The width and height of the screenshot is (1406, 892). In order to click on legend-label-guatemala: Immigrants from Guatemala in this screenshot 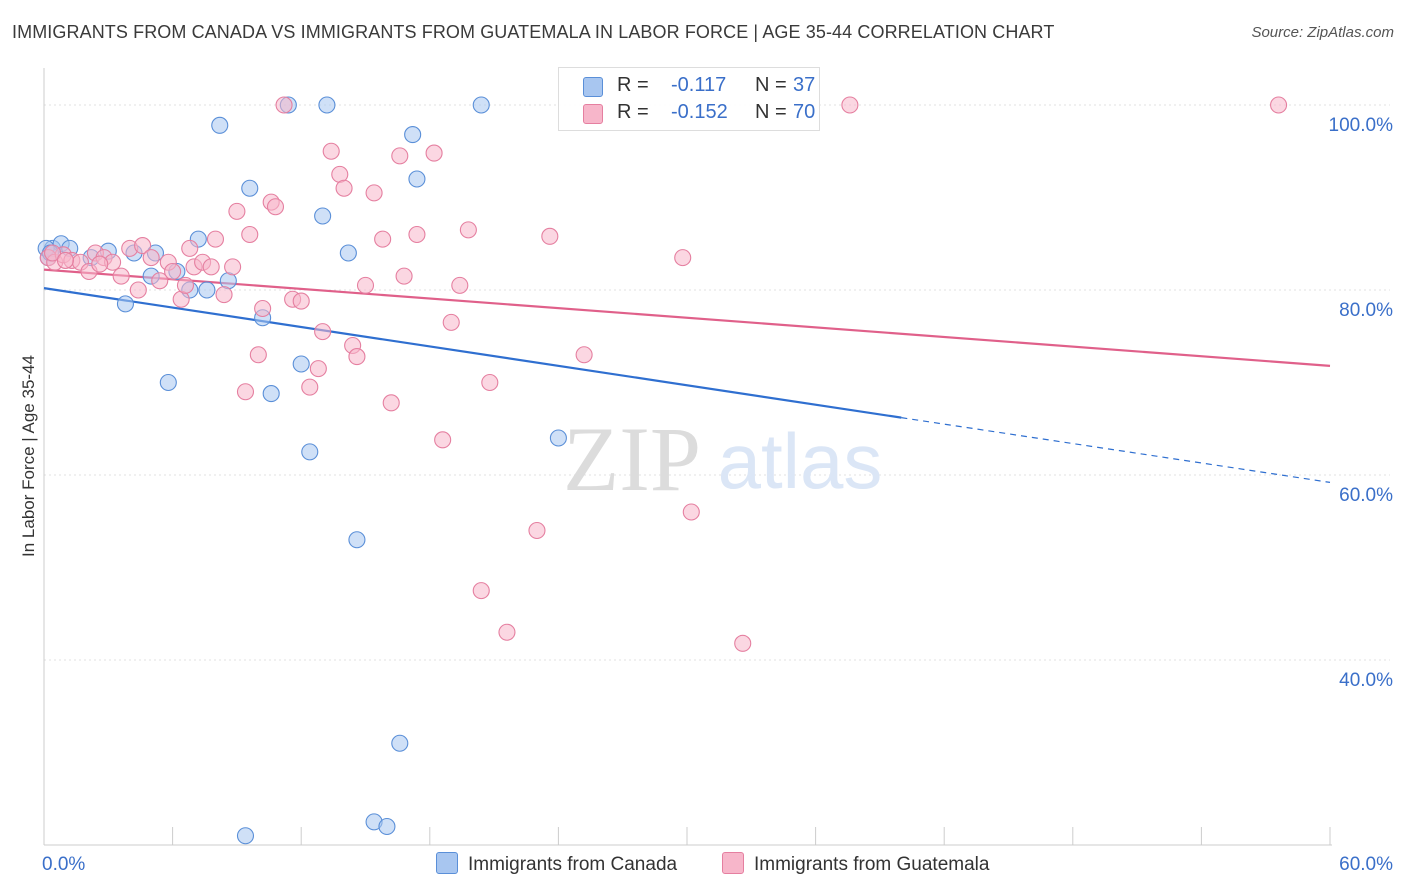, I will do `click(872, 864)`.